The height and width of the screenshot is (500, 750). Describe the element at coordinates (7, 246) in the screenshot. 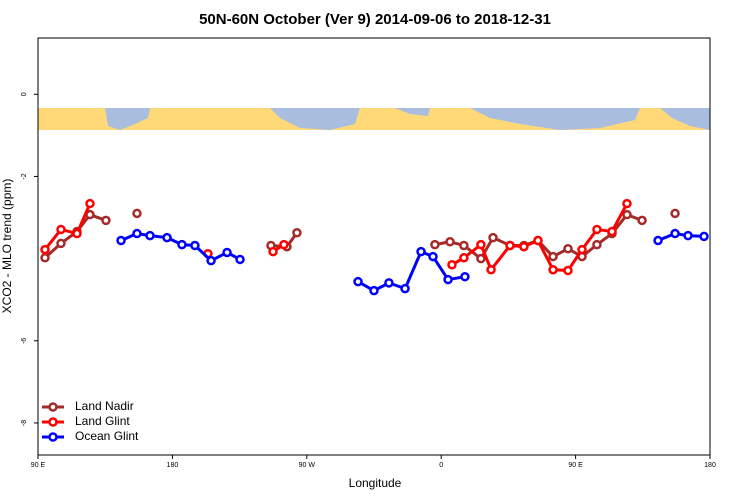

I see `y-axis-label: XCO2 - MLO trend (ppm)` at that location.